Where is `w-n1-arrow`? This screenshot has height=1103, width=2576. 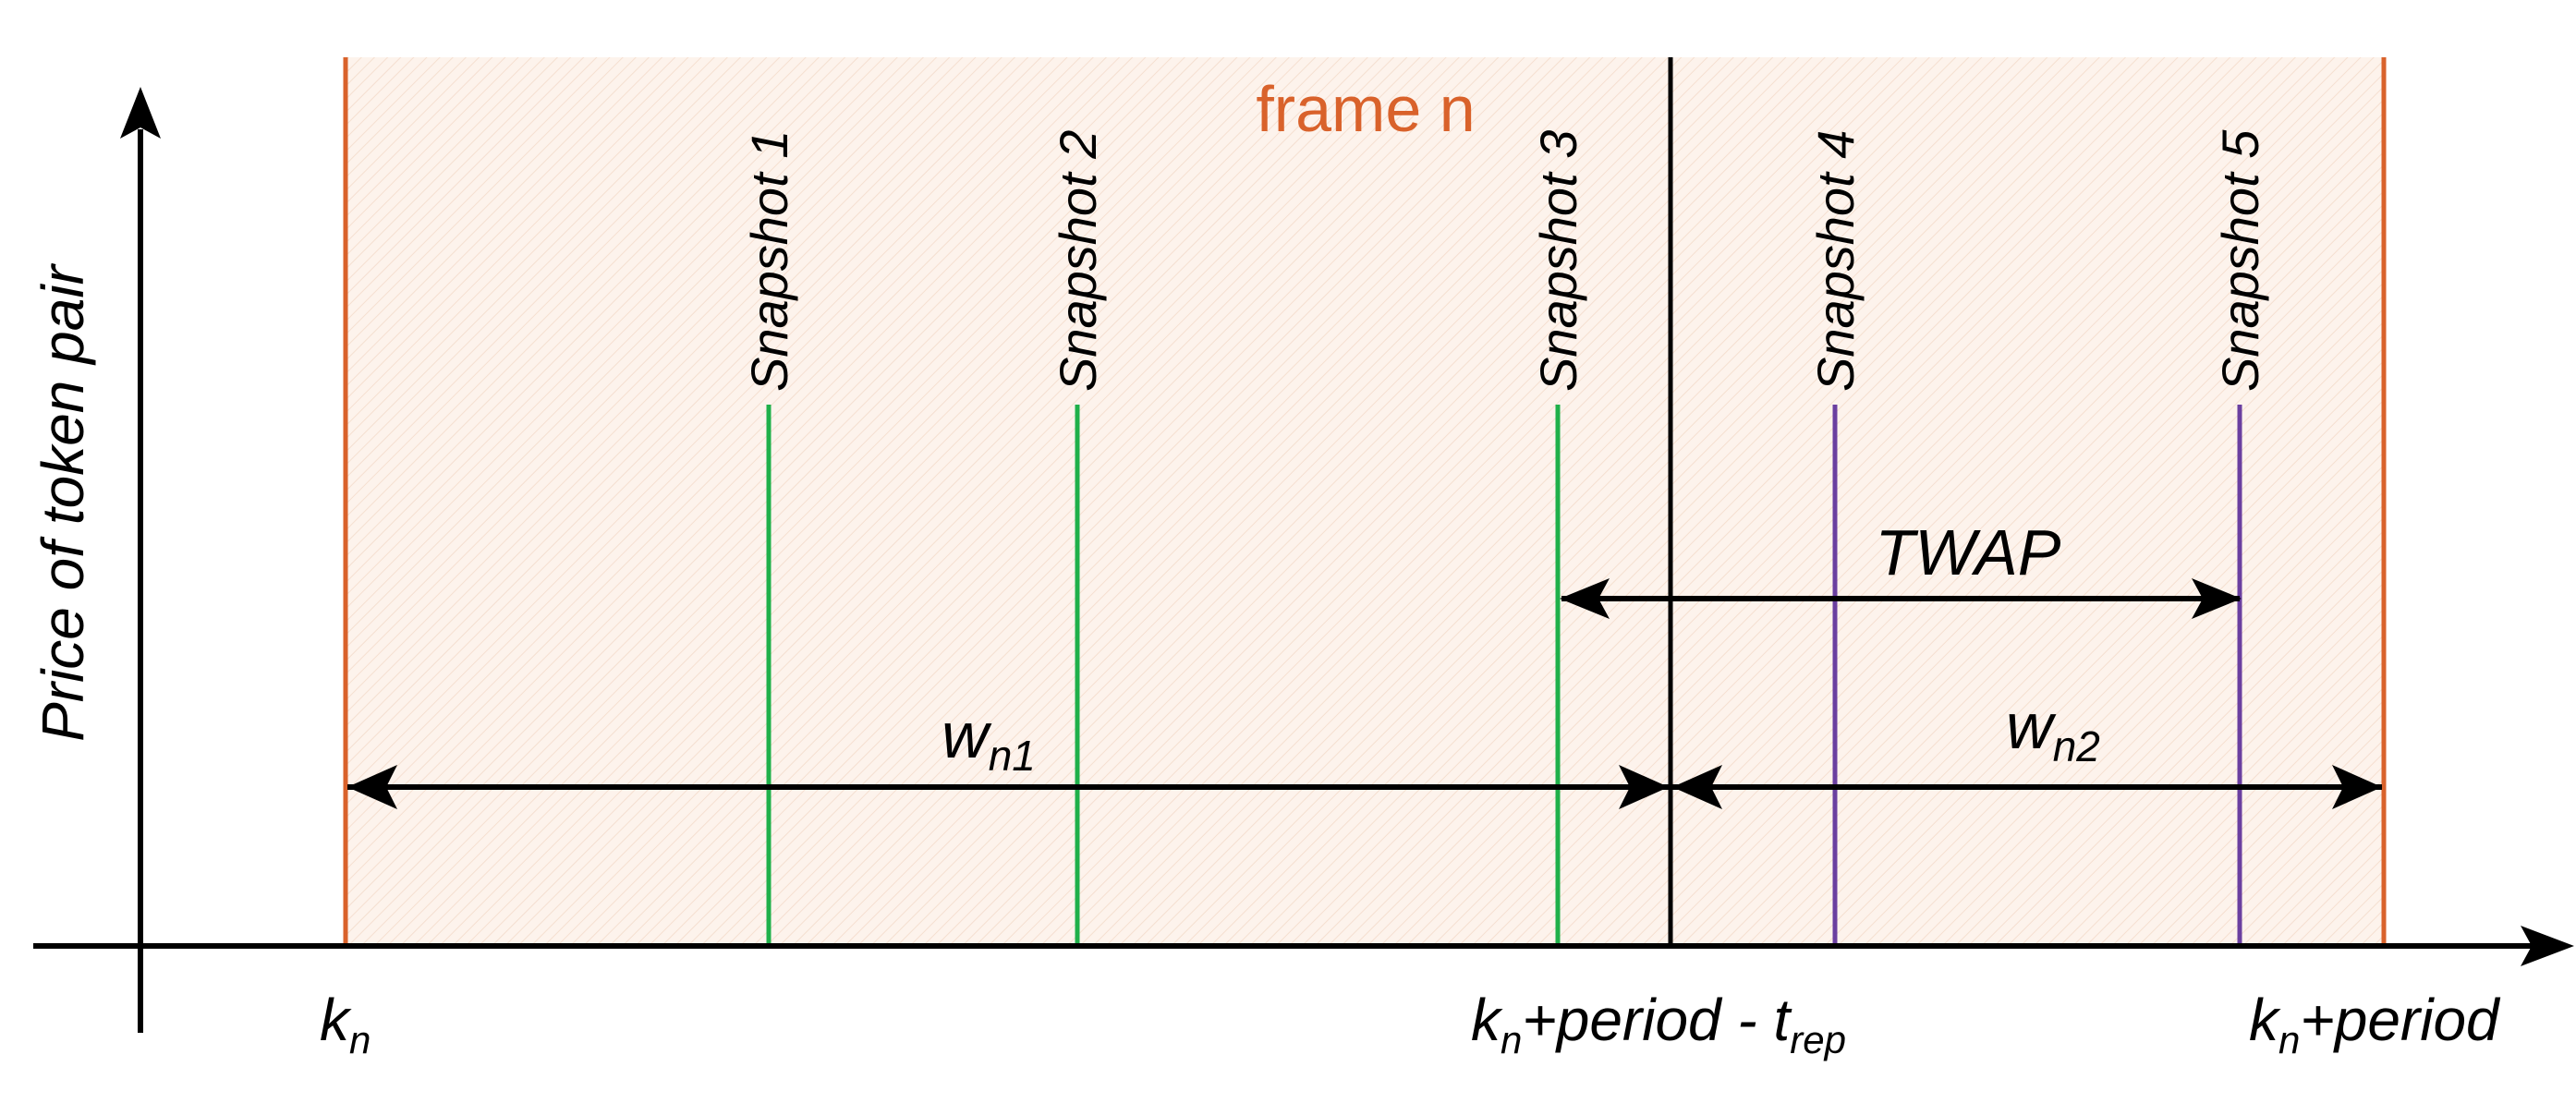 w-n1-arrow is located at coordinates (1008, 787).